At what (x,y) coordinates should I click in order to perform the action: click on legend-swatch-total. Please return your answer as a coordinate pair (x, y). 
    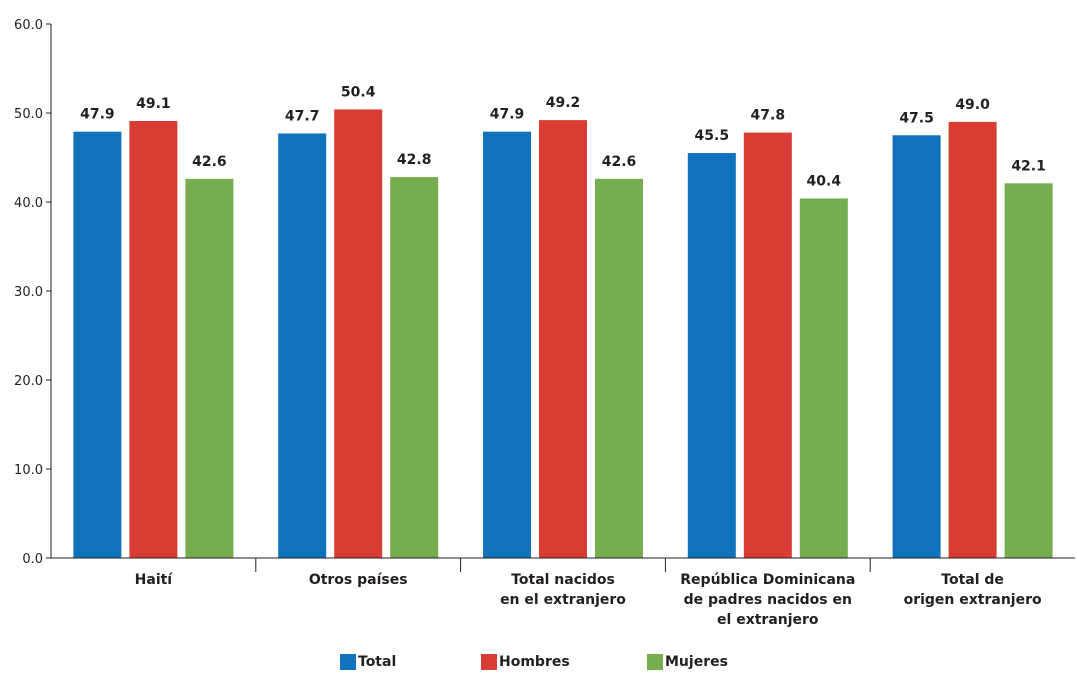
    Looking at the image, I should click on (348, 662).